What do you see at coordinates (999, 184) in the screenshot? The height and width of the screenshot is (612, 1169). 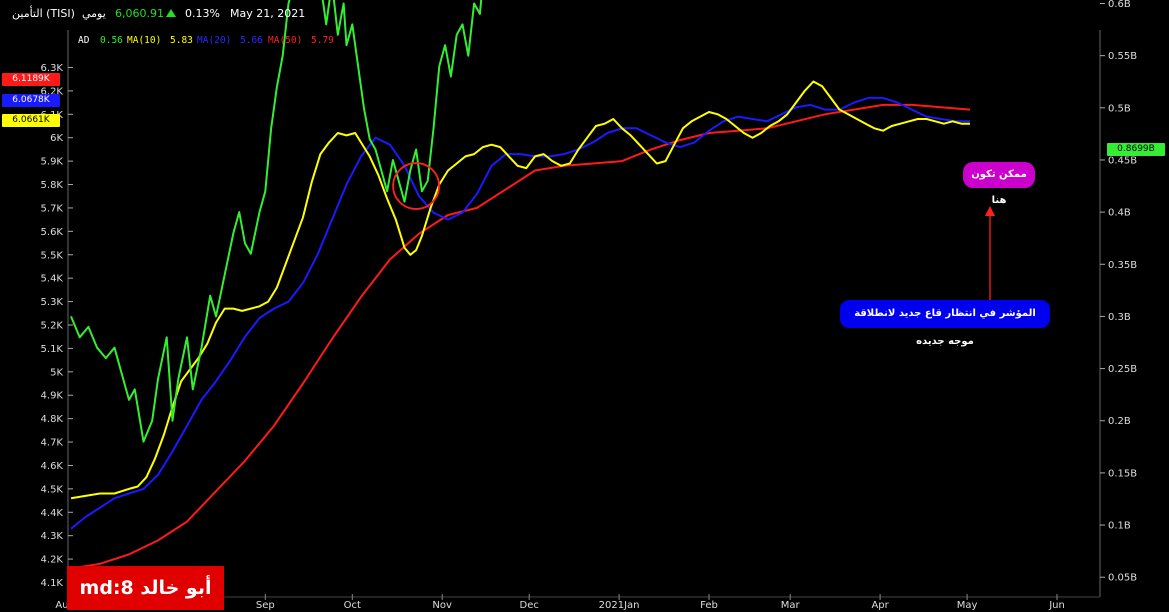 I see `callout-possible-here: ممكن تكون هنا` at bounding box center [999, 184].